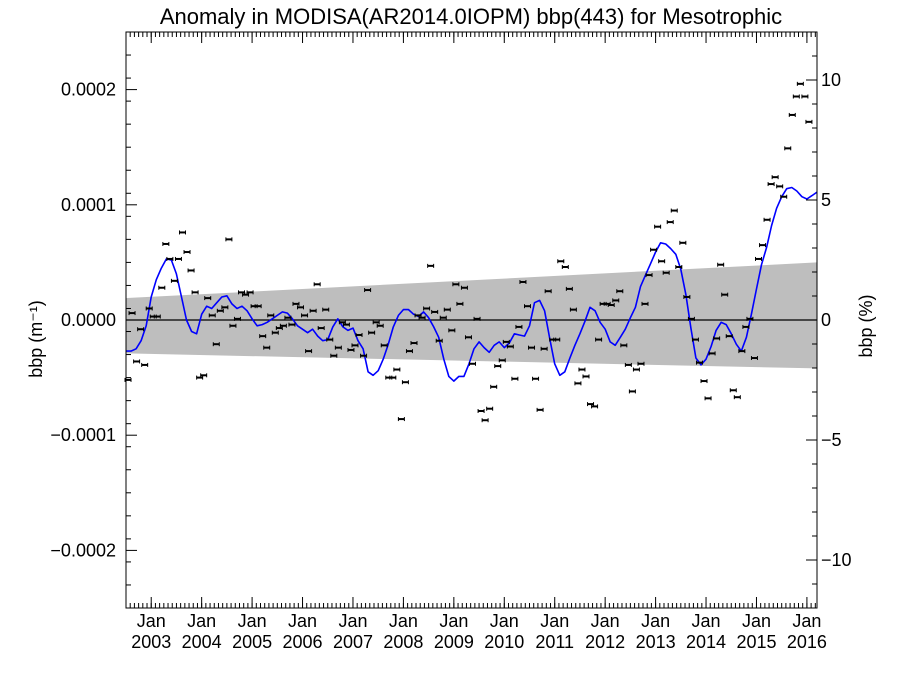 The image size is (900, 675). Describe the element at coordinates (826, 320) in the screenshot. I see `right-tick-label: 0` at that location.